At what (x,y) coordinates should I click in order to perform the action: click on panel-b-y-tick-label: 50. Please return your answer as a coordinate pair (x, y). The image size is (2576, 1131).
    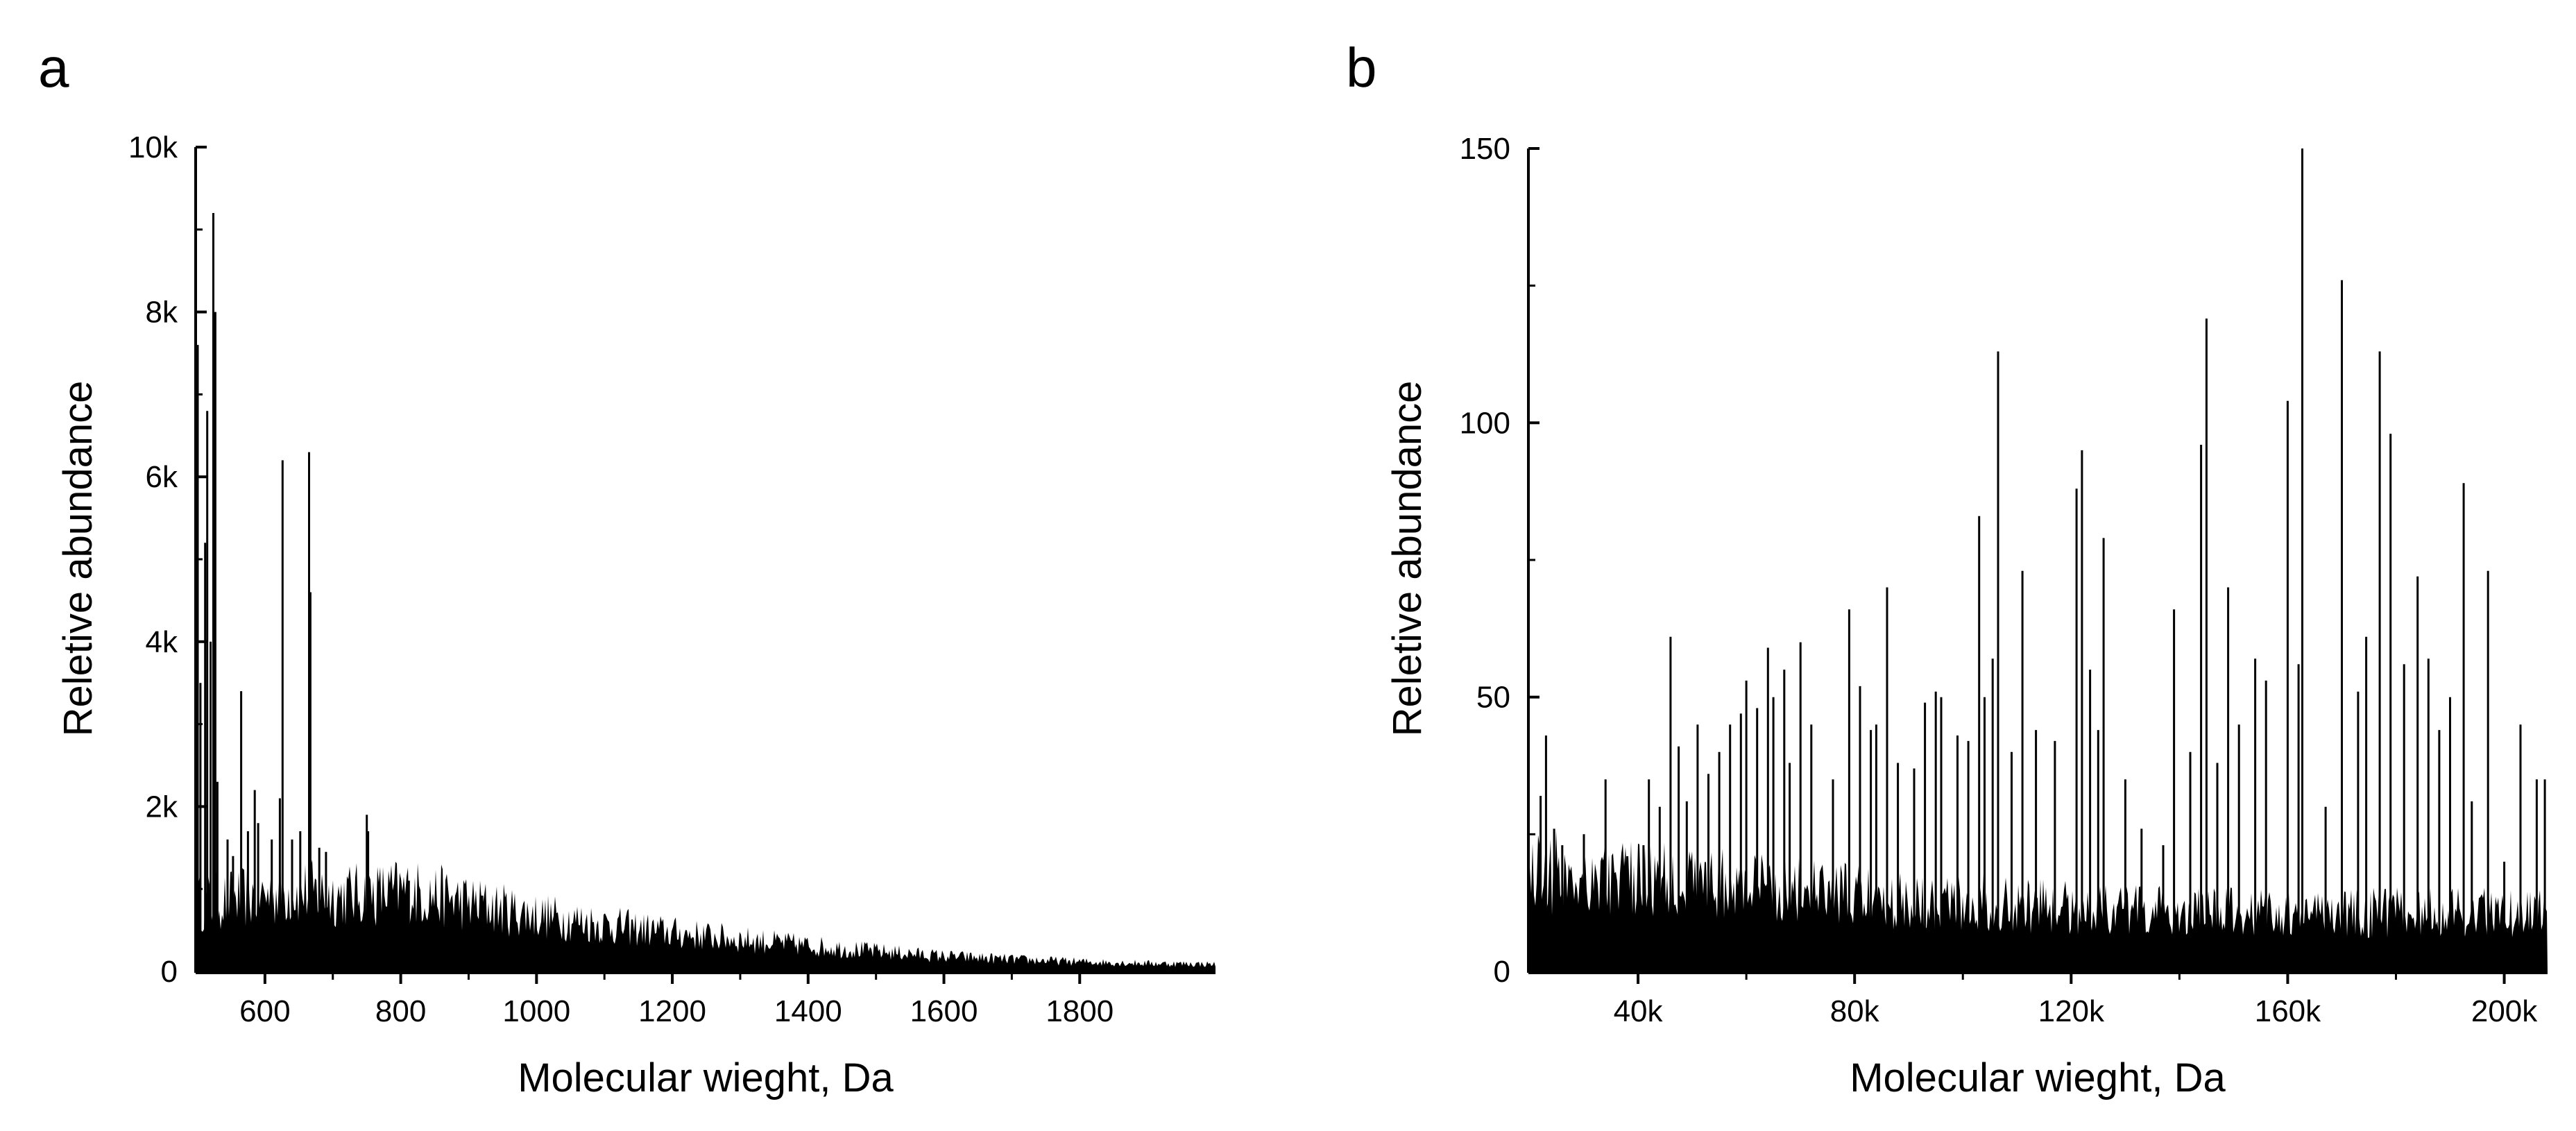
    Looking at the image, I should click on (1493, 698).